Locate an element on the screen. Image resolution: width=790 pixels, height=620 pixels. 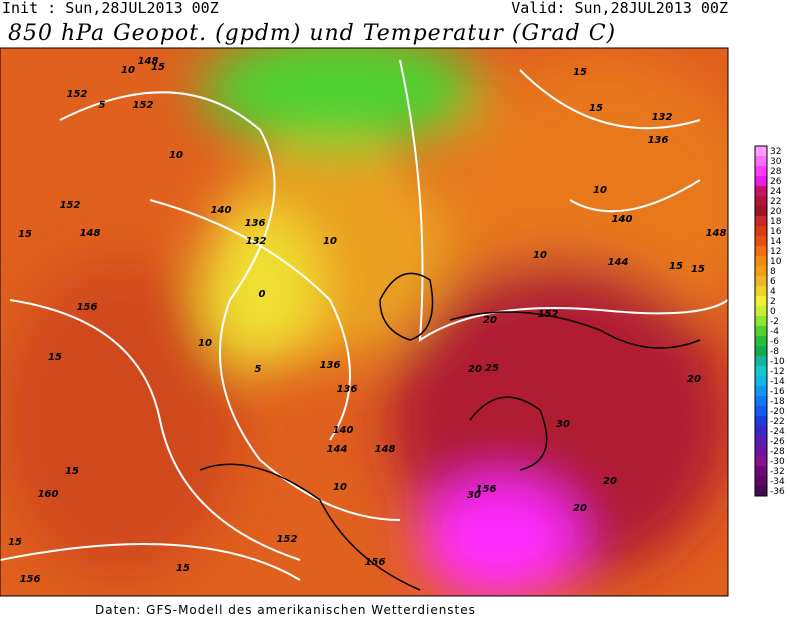
colorbar-label: 28 is located at coordinates (776, 172).